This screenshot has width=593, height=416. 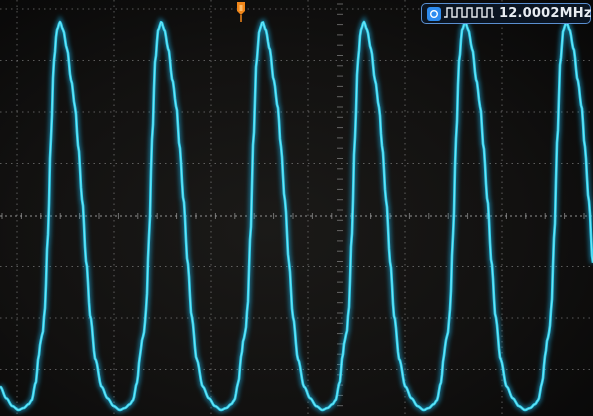 I want to click on channel-badge-icon, so click(x=434, y=13).